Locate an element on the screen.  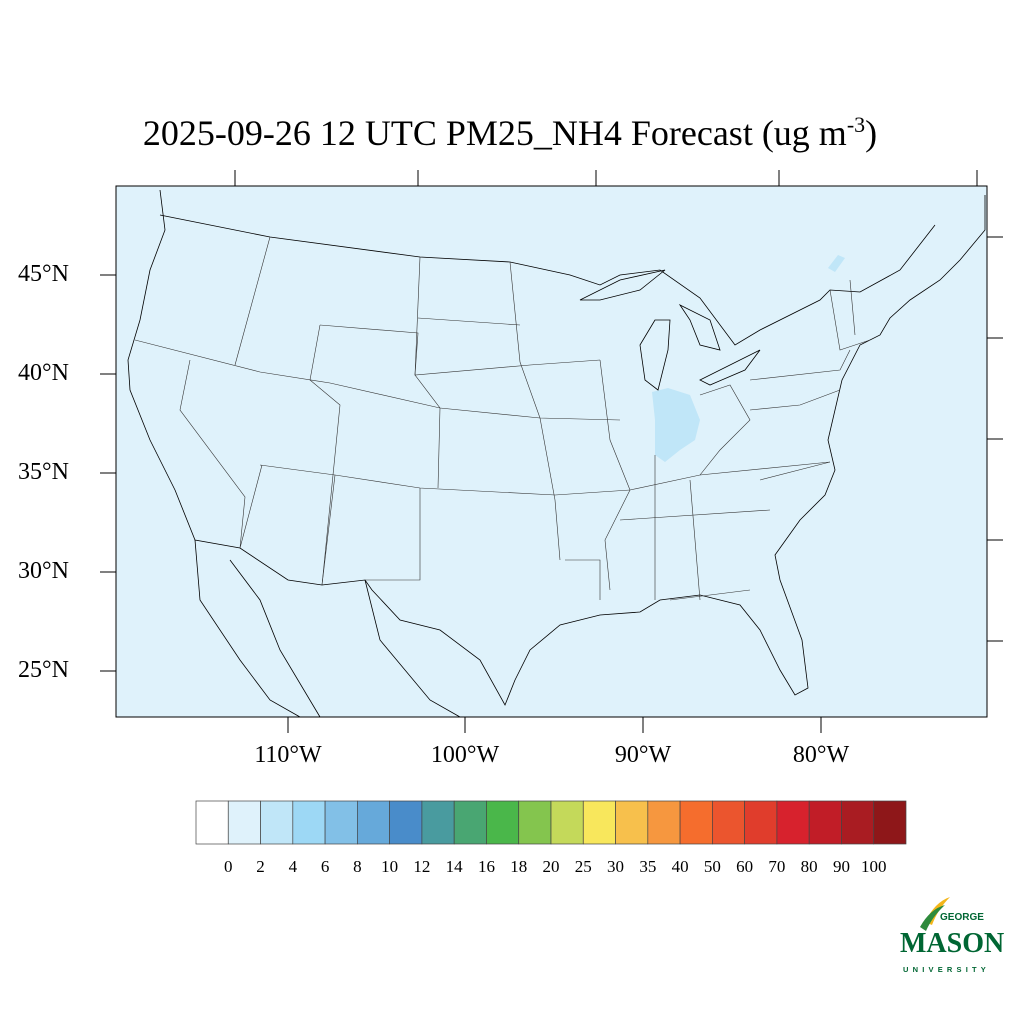
lat-label-35n: 35°N is located at coordinates (43, 472).